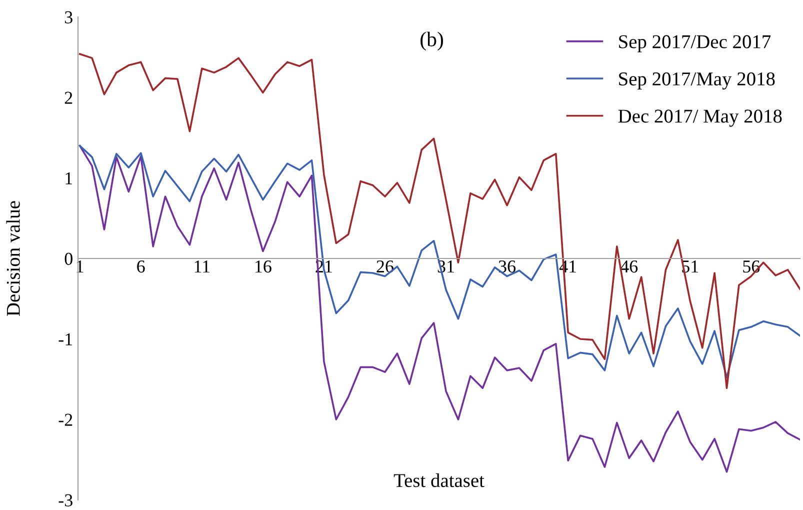 The image size is (803, 510). Describe the element at coordinates (439, 480) in the screenshot. I see `x-axis-title: Test dataset` at that location.